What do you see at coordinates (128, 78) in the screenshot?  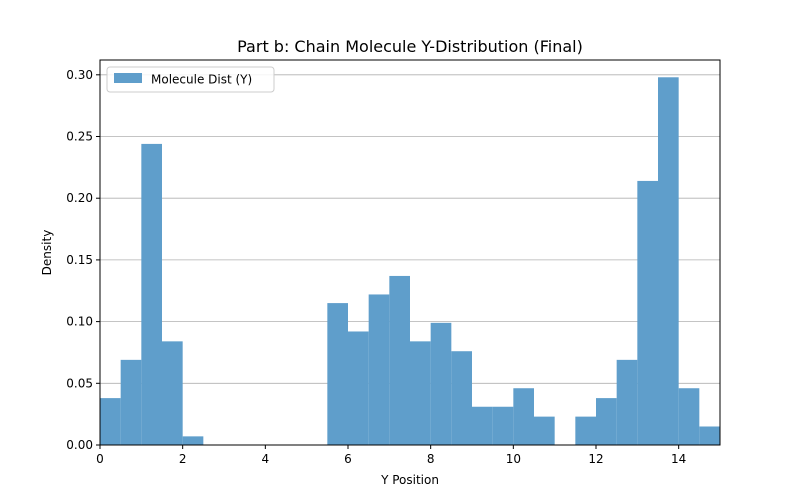 I see `legend-swatch` at bounding box center [128, 78].